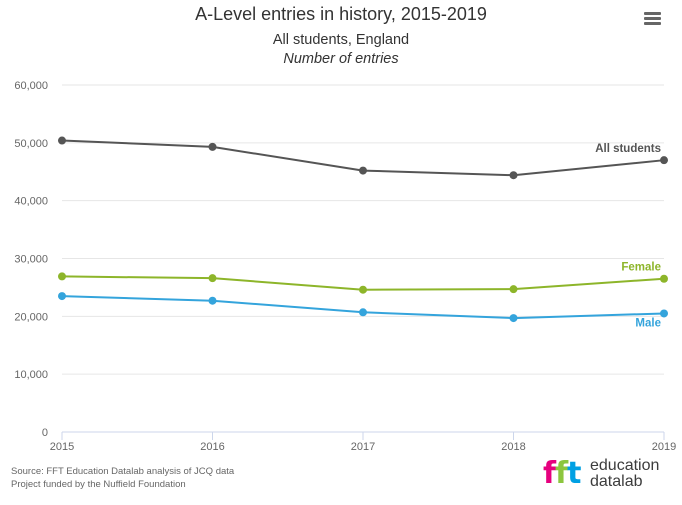 This screenshot has height=505, width=682. I want to click on chart-subtitle: All students, England Number of entries, so click(341, 50).